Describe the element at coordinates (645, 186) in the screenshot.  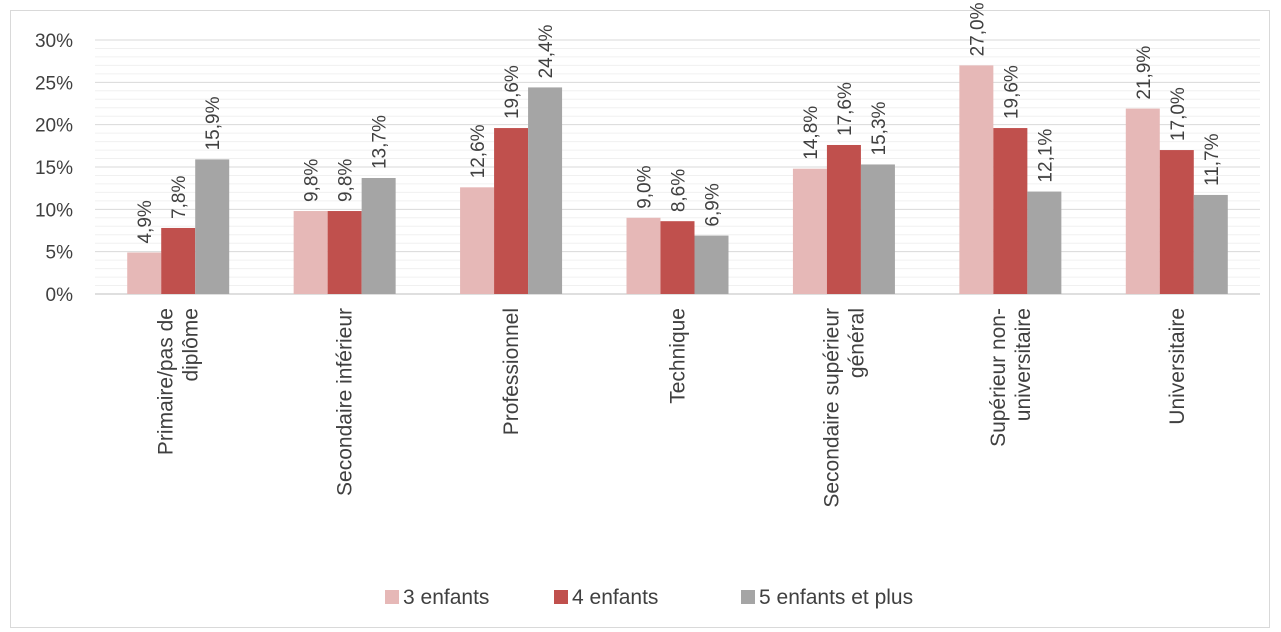
I see `data-label: 9,0%` at that location.